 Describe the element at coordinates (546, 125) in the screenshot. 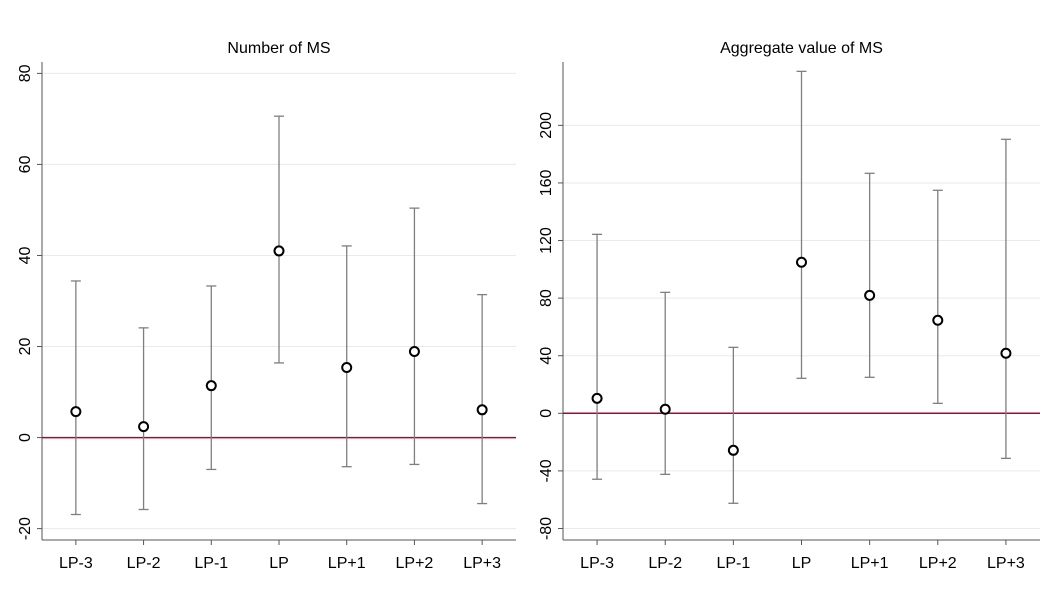

I see `y-tick-label: 200` at that location.